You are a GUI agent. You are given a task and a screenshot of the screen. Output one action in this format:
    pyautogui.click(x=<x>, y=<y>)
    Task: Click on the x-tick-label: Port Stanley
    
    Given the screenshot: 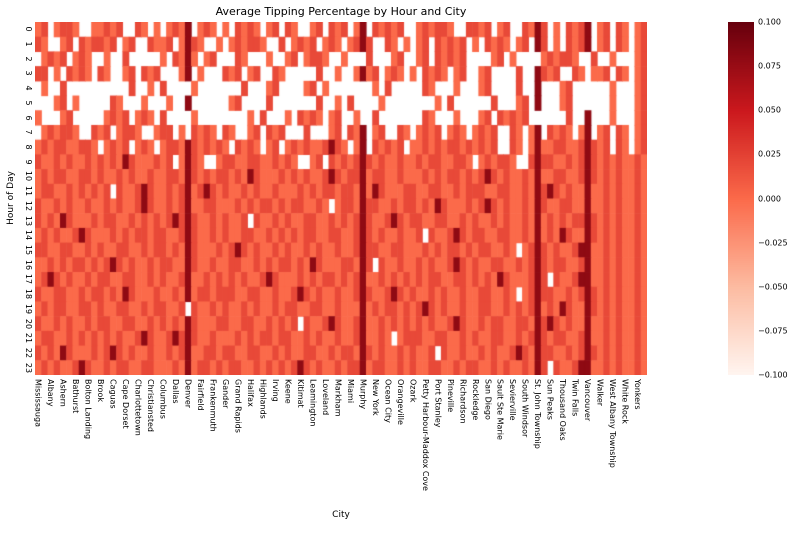 What is the action you would take?
    pyautogui.click(x=438, y=403)
    